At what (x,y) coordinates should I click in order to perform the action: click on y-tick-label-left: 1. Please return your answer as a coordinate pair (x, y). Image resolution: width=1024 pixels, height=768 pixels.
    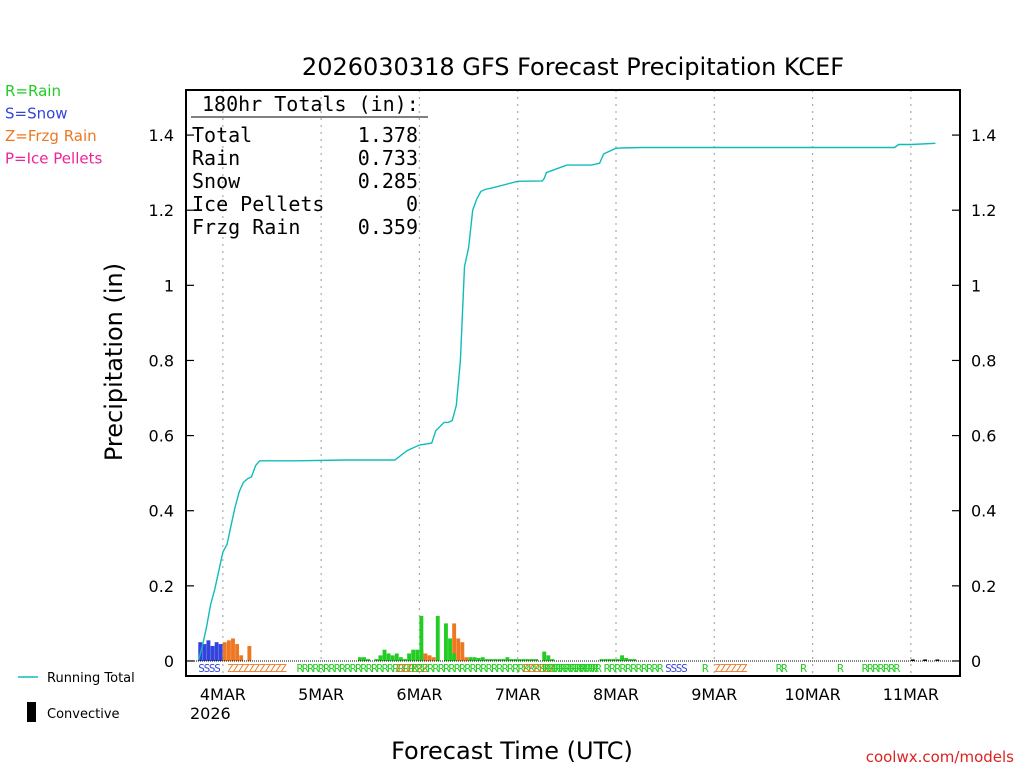
    Looking at the image, I should click on (169, 285).